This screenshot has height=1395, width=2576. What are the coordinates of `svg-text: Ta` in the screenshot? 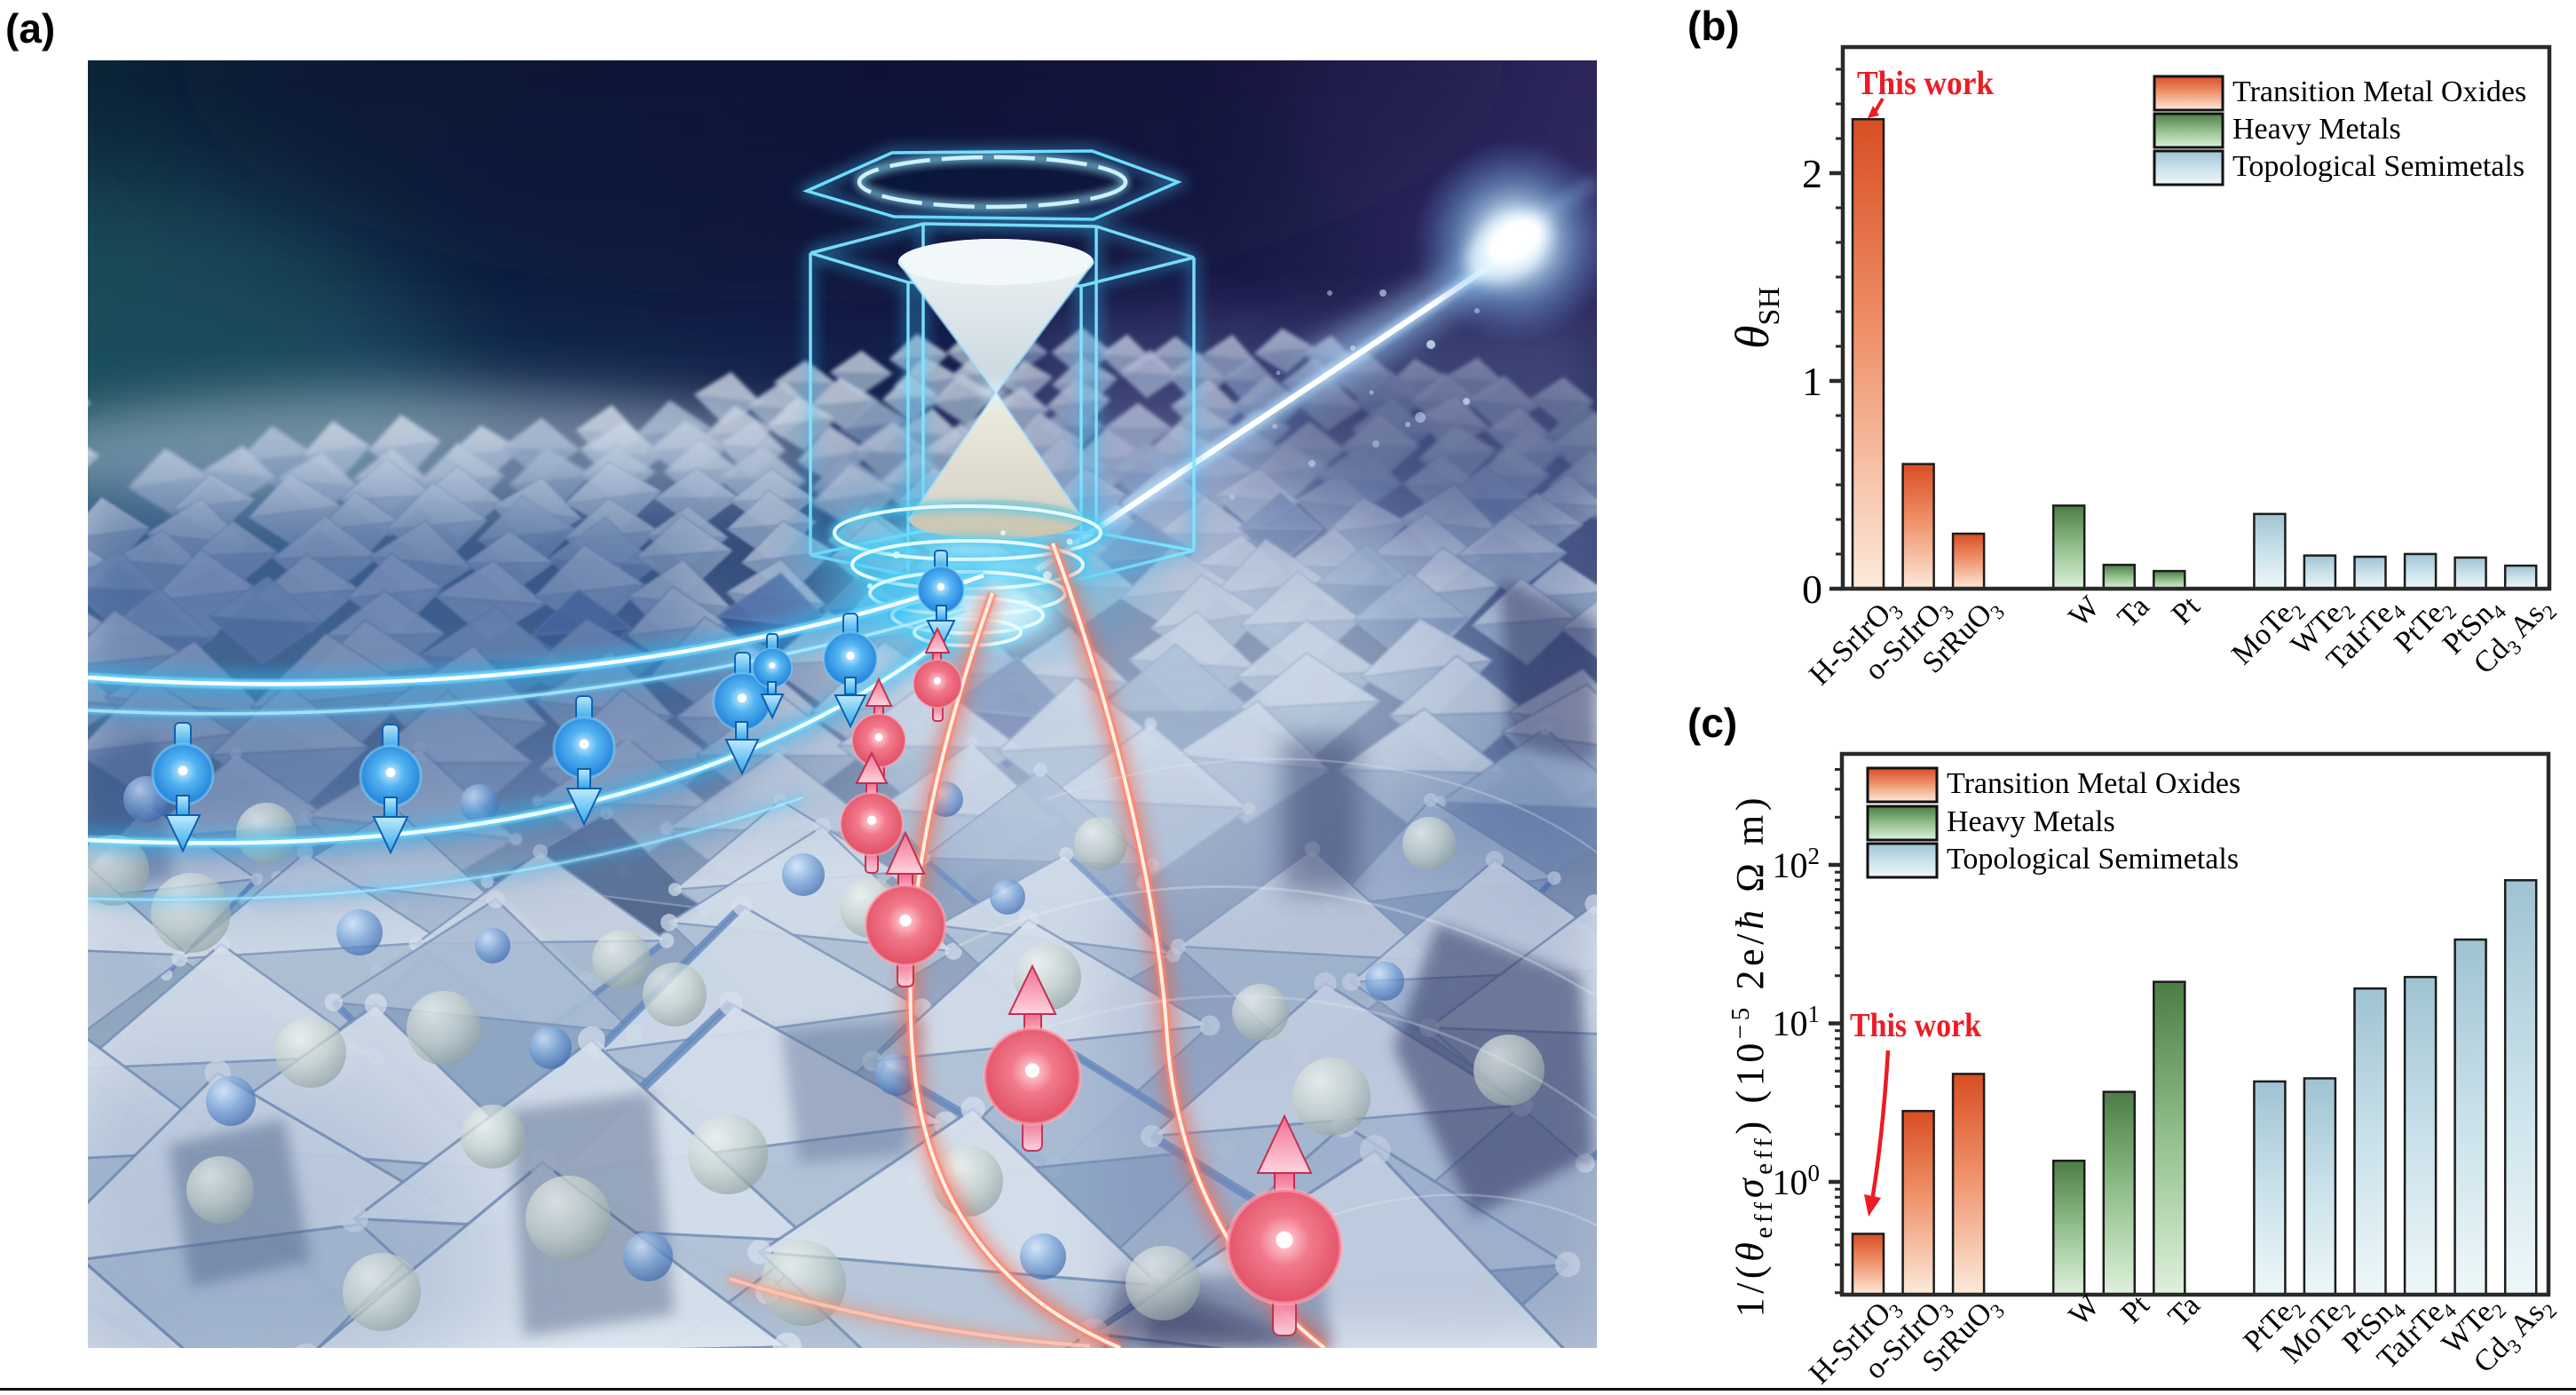 It's located at (2134, 612).